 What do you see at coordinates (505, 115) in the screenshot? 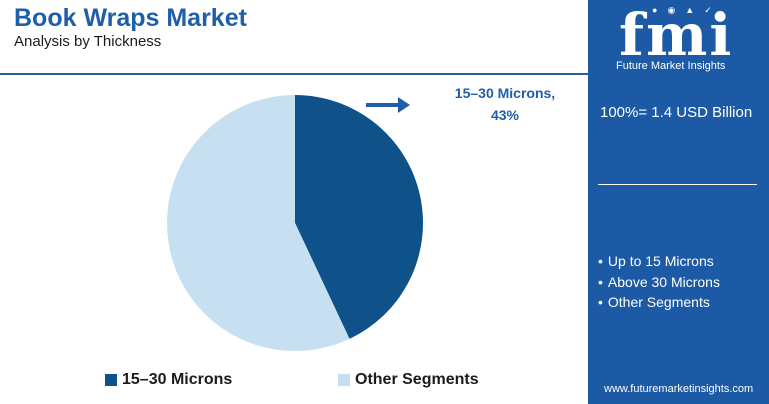
I see `callout-value: 43%` at bounding box center [505, 115].